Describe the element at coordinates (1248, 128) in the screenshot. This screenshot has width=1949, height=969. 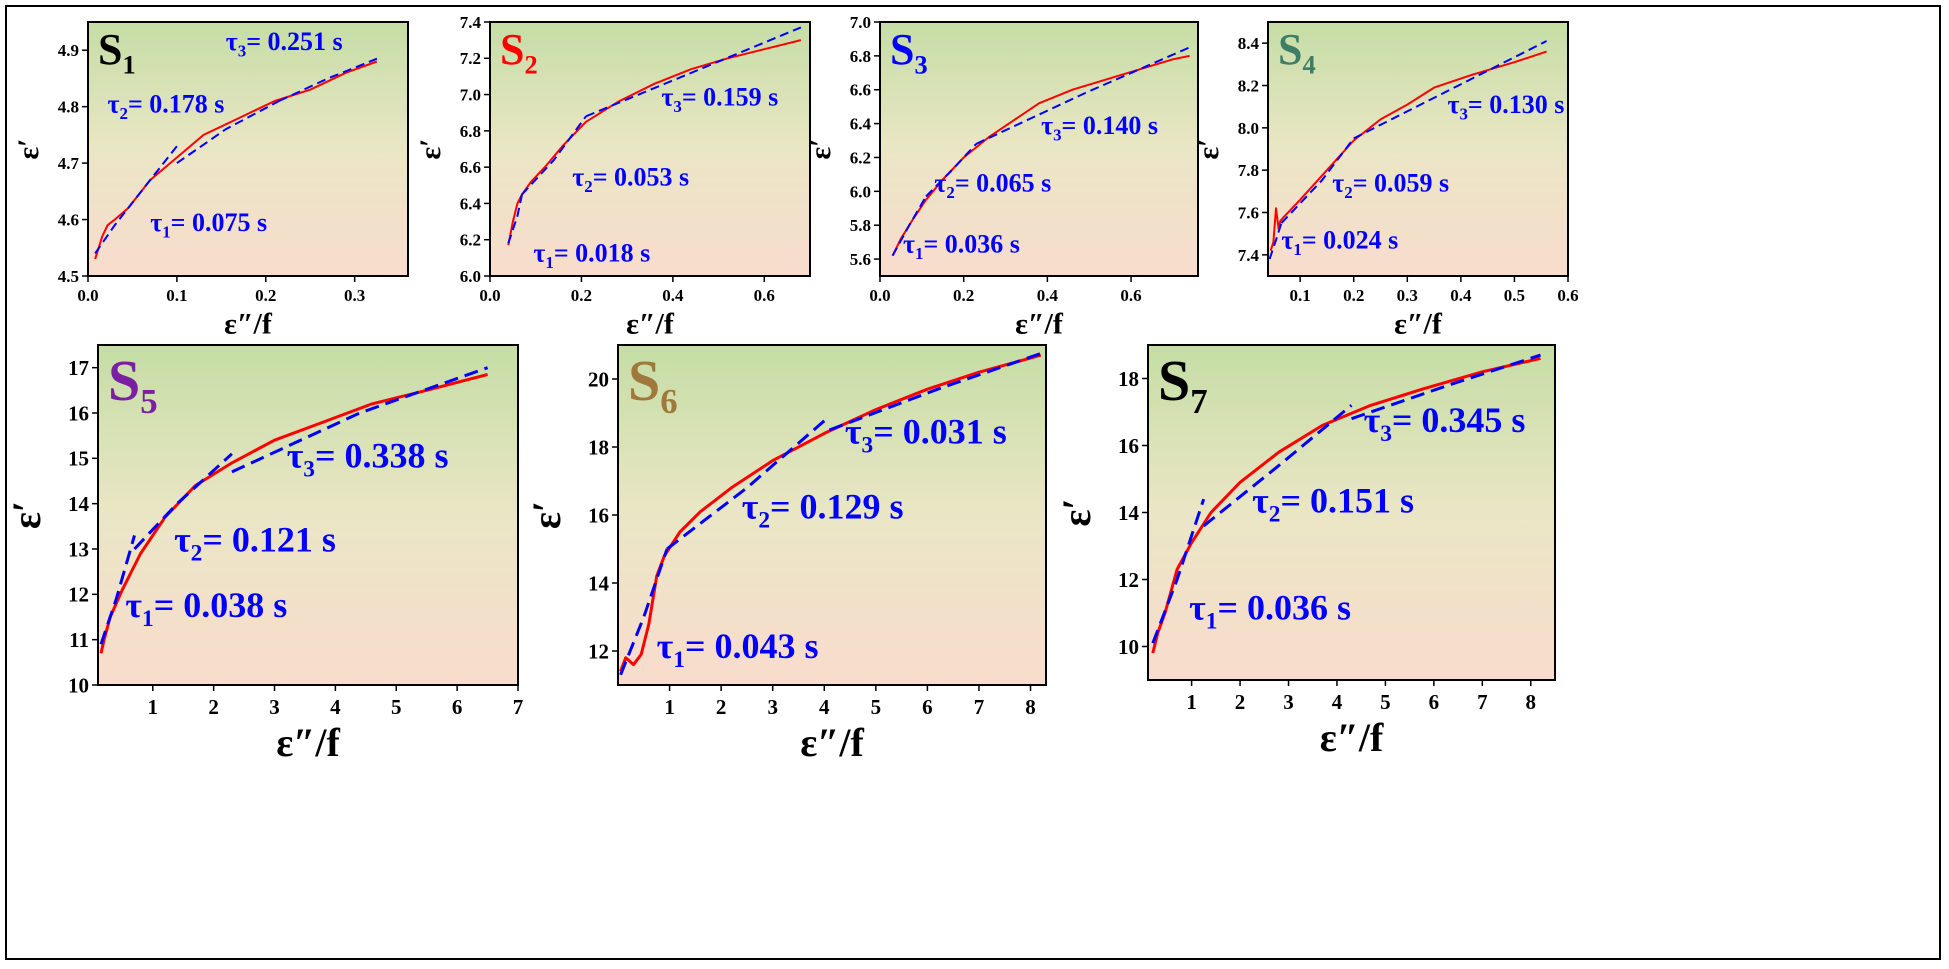
I see `y-tick-label: 8.0` at that location.